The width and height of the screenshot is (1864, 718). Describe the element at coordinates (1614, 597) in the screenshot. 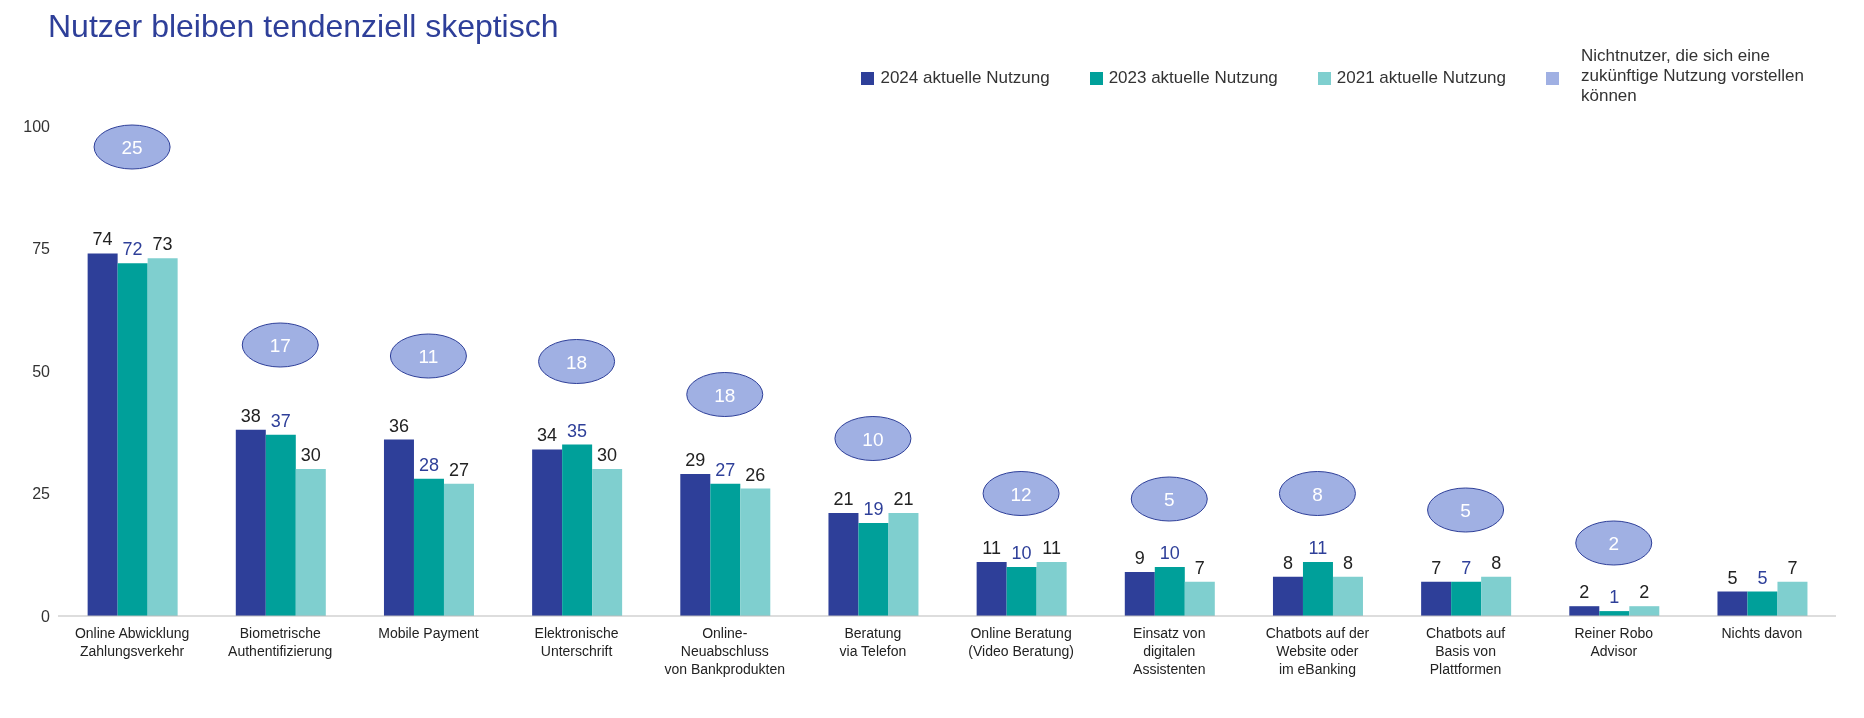

I see `data-label: 1` at that location.